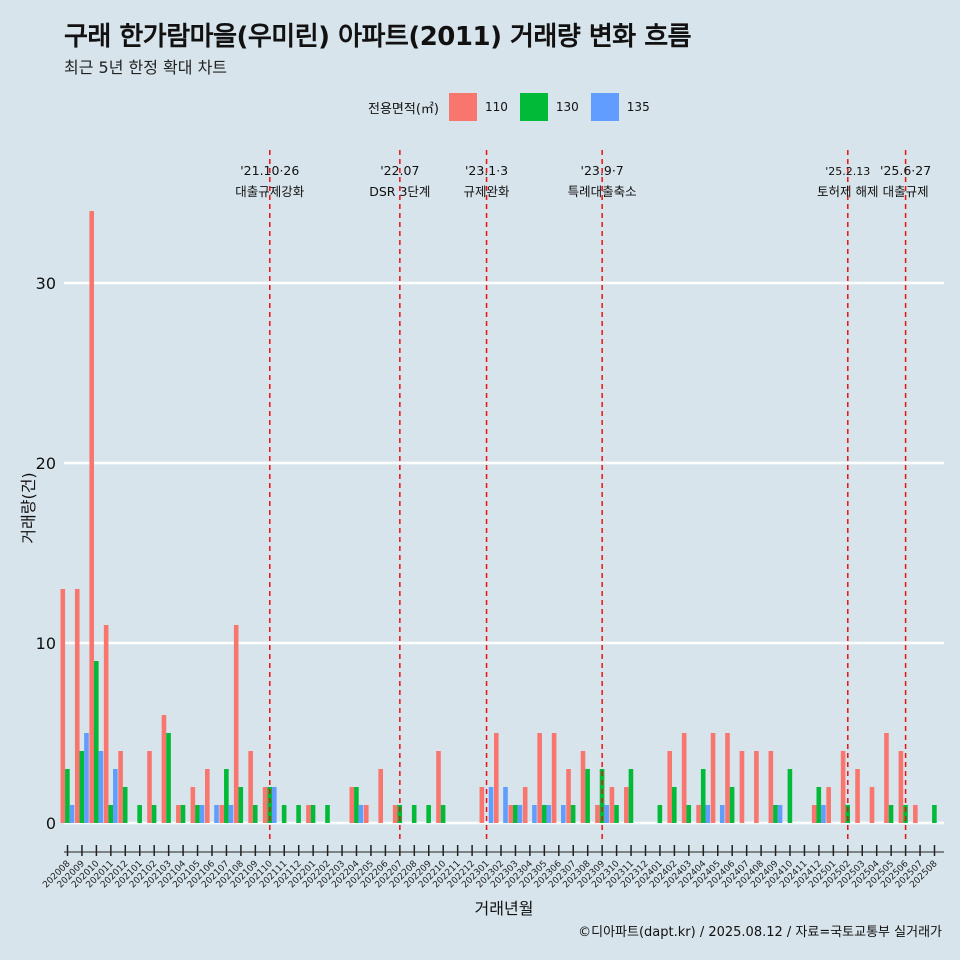 The width and height of the screenshot is (960, 960). What do you see at coordinates (403, 109) in the screenshot?
I see `legend-title: 전용면적(㎡)` at bounding box center [403, 109].